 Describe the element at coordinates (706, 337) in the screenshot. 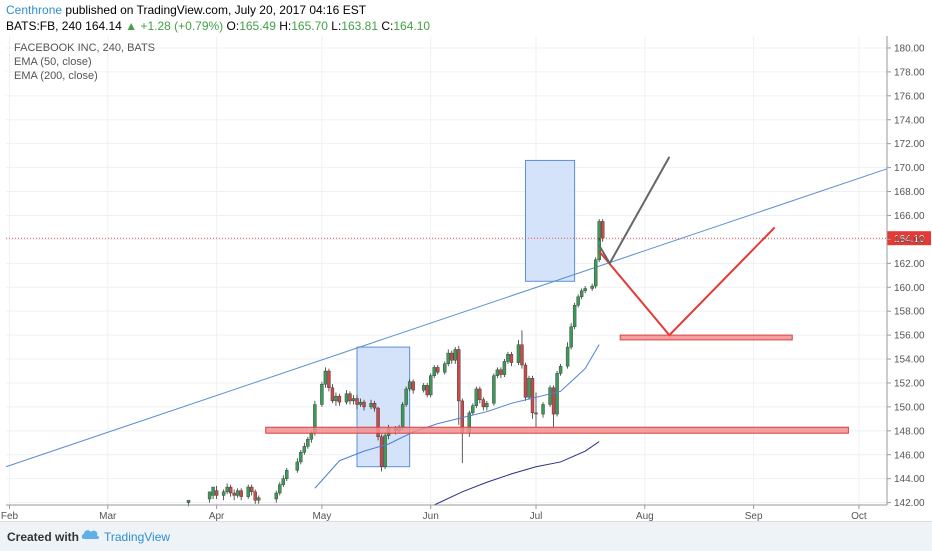

I see `support-zone` at that location.